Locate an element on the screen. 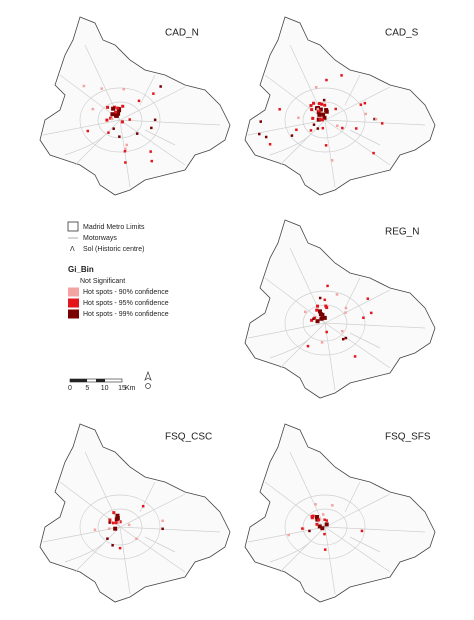 This screenshot has width=474, height=620. panel-label: CAD_N is located at coordinates (182, 33).